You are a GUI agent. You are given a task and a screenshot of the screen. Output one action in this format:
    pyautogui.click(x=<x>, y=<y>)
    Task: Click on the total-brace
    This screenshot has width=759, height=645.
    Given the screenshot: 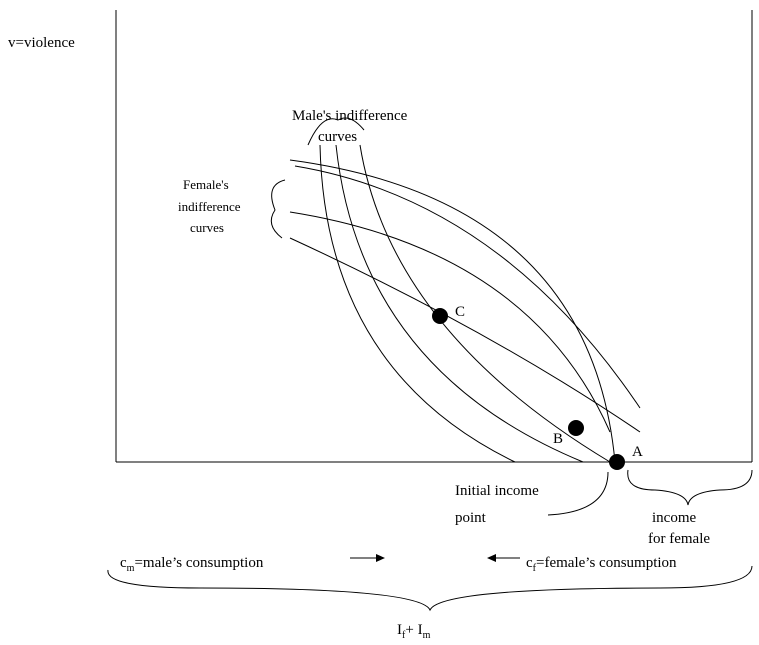 What is the action you would take?
    pyautogui.click(x=430, y=588)
    